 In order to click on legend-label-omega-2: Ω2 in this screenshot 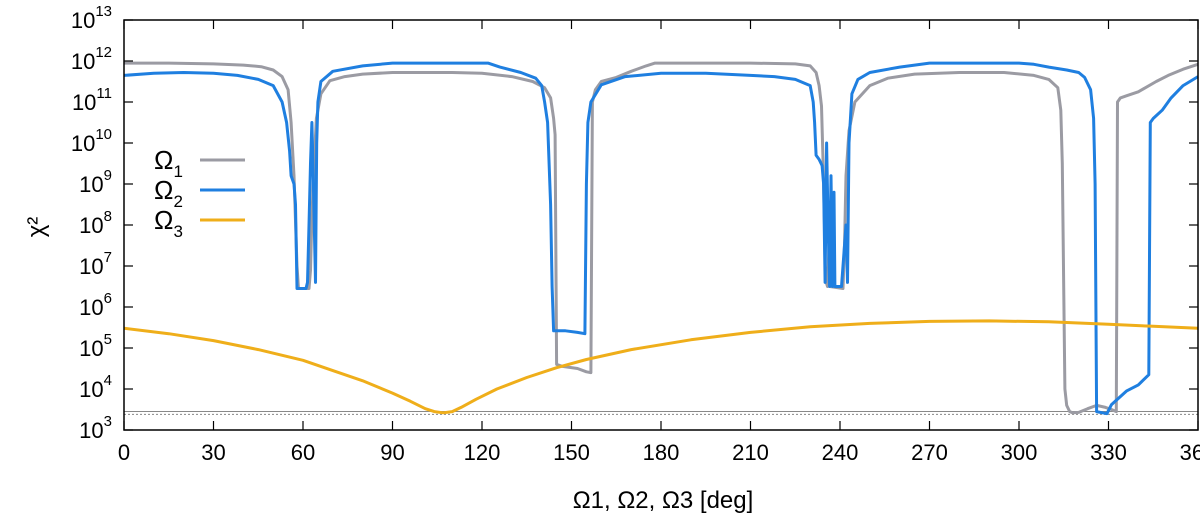, I will do `click(168, 193)`.